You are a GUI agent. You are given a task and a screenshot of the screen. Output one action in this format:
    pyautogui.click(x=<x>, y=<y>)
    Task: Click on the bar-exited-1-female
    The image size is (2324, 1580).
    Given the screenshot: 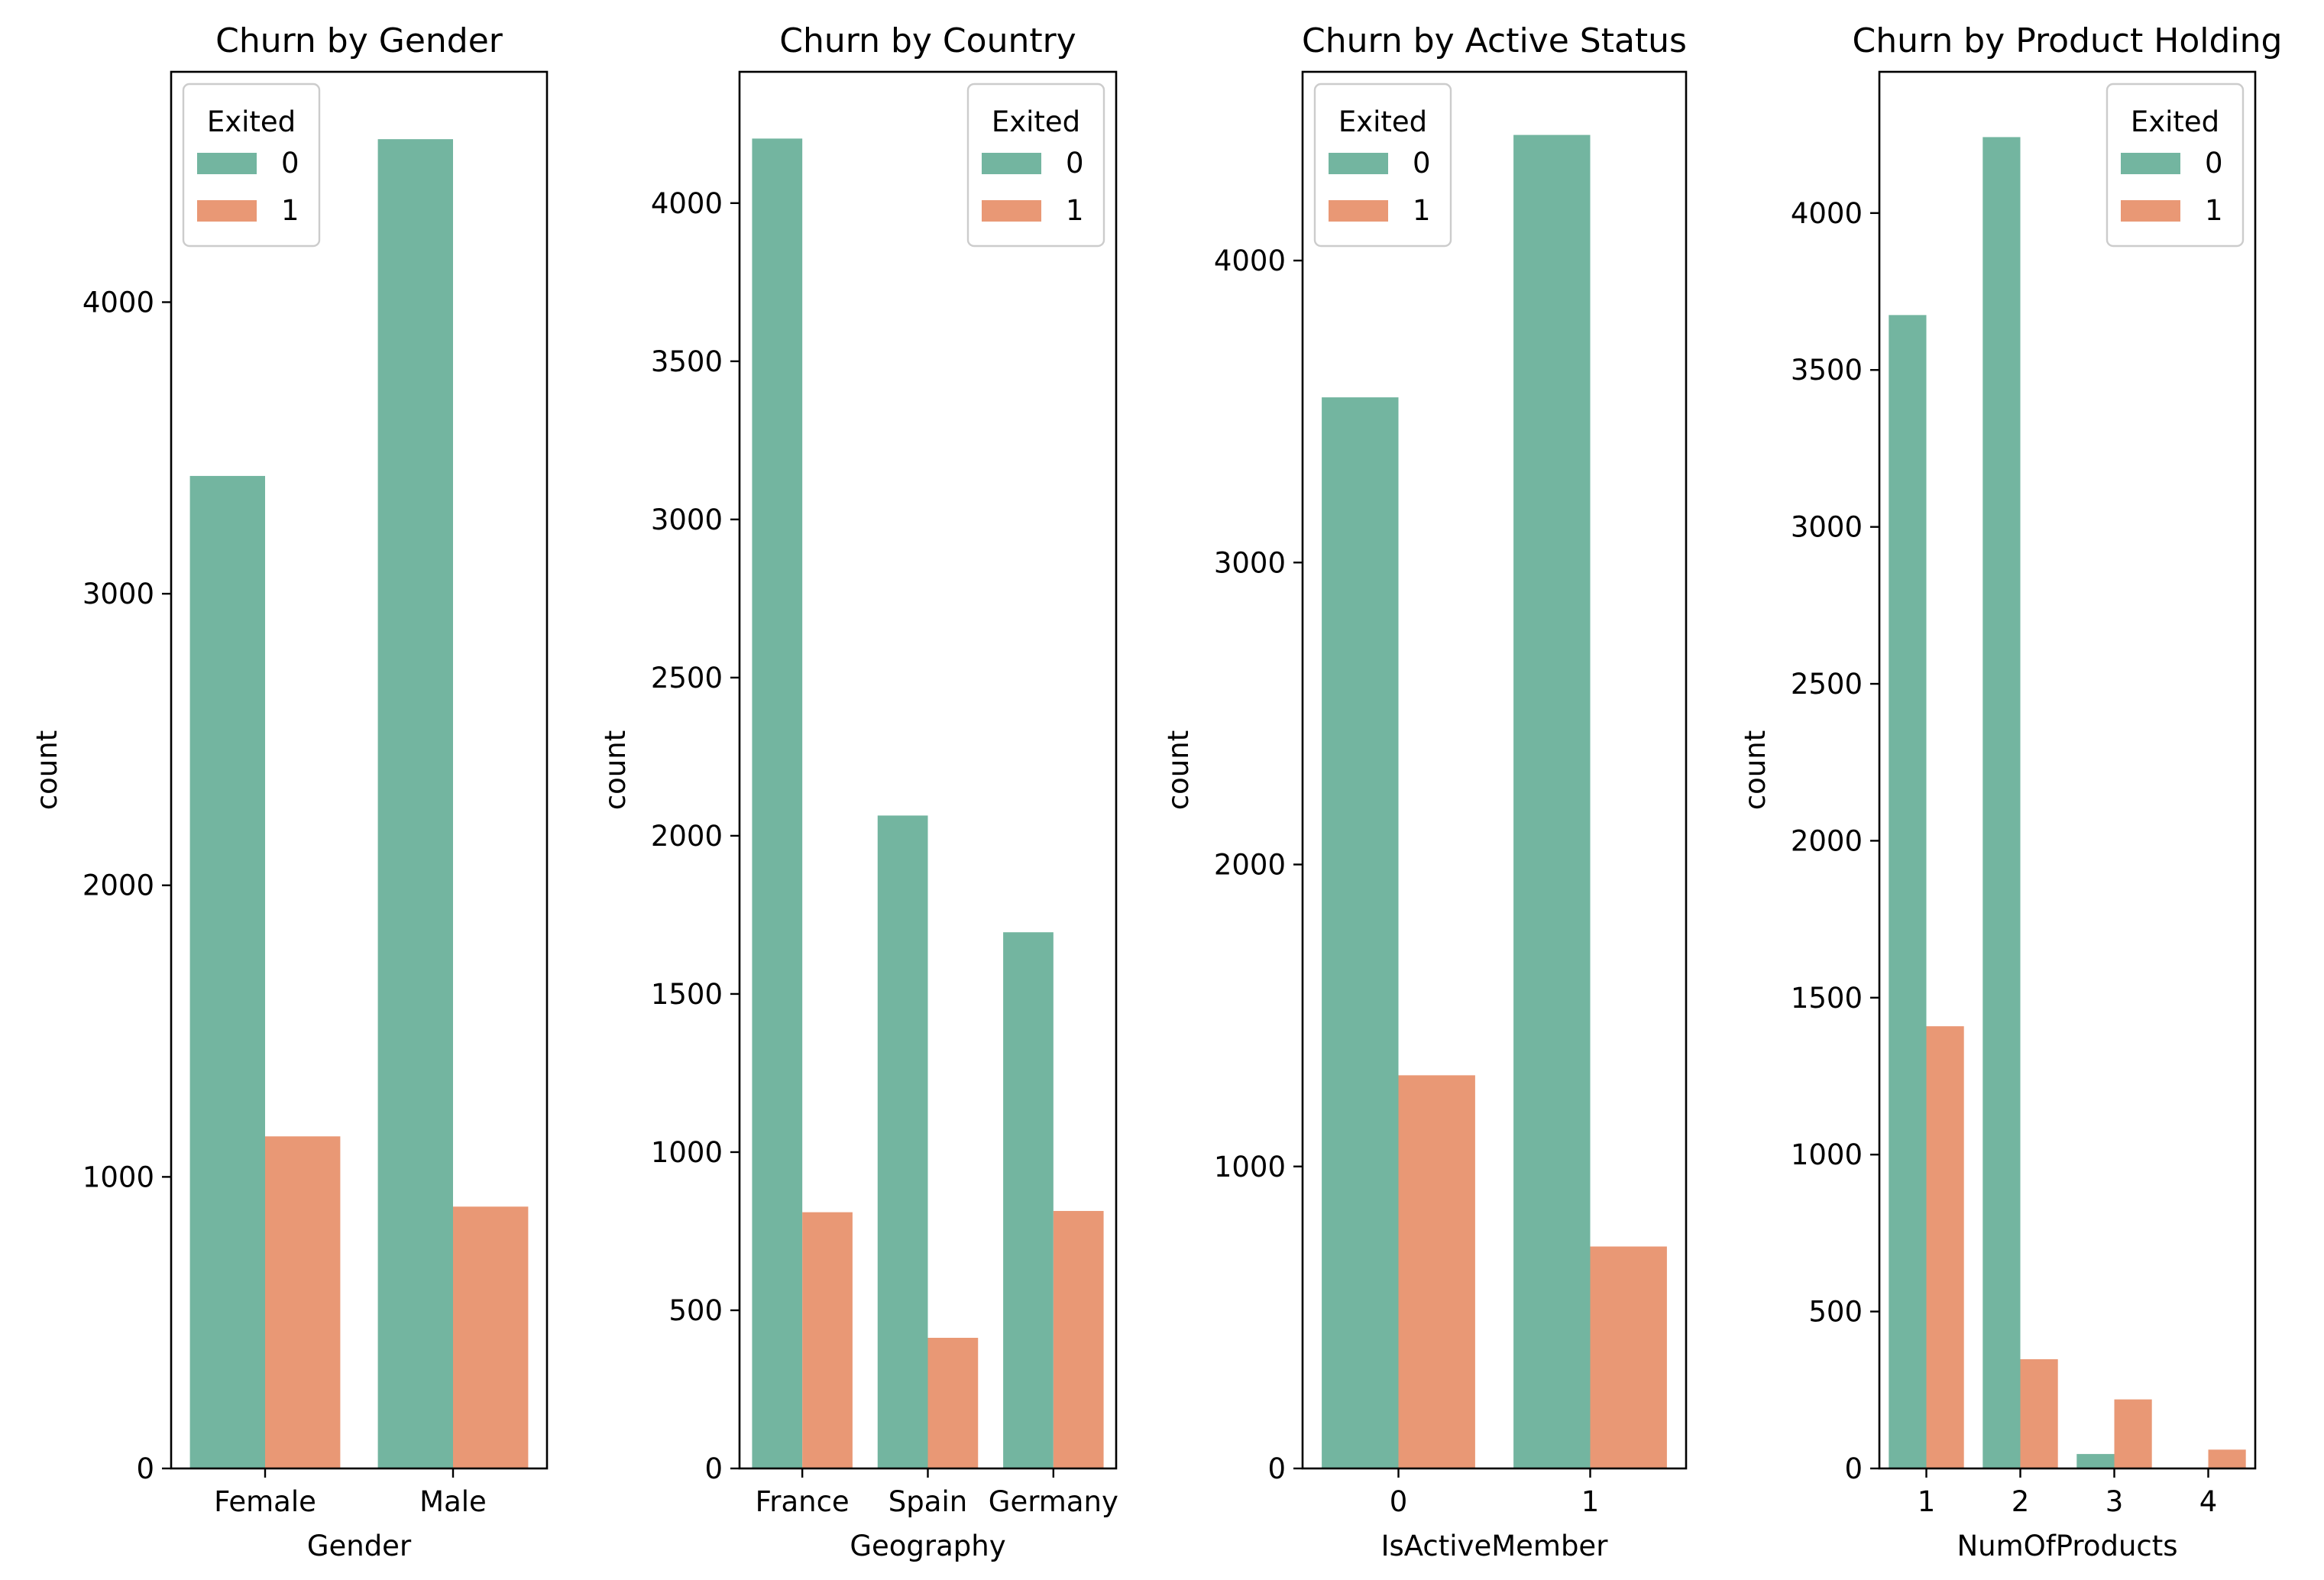 What is the action you would take?
    pyautogui.click(x=303, y=1302)
    